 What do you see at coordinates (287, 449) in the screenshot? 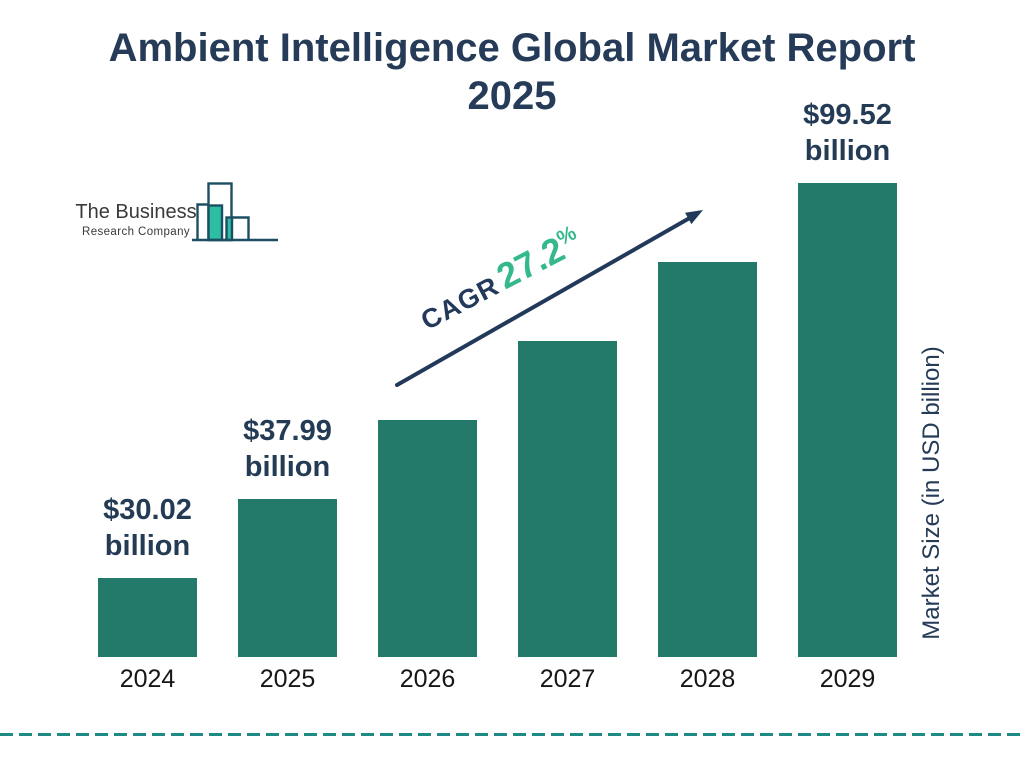
I see `value-label-2025: $37.99 billion` at bounding box center [287, 449].